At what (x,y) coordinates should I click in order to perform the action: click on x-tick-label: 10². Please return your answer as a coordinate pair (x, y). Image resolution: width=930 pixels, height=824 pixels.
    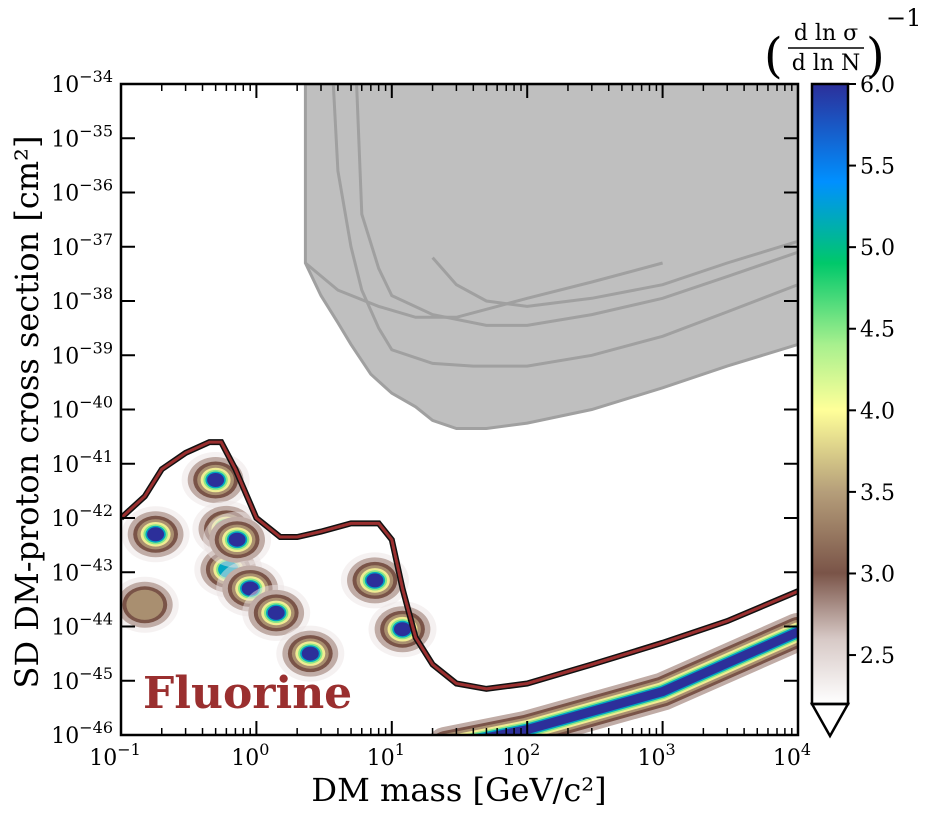
    Looking at the image, I should click on (521, 755).